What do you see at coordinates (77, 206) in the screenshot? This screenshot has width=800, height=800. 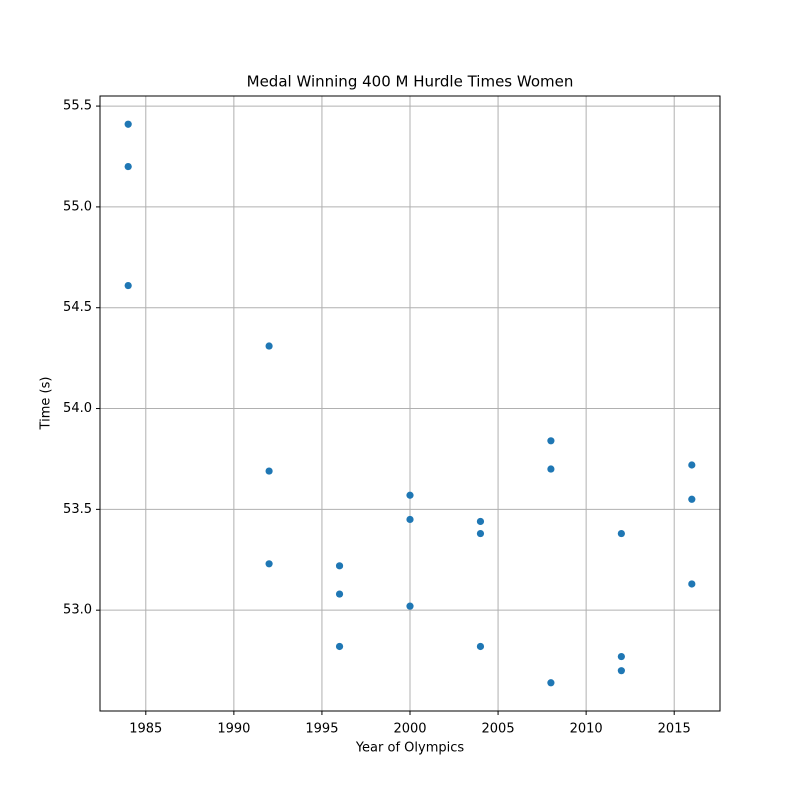 I see `y-tick-label: 55.0` at bounding box center [77, 206].